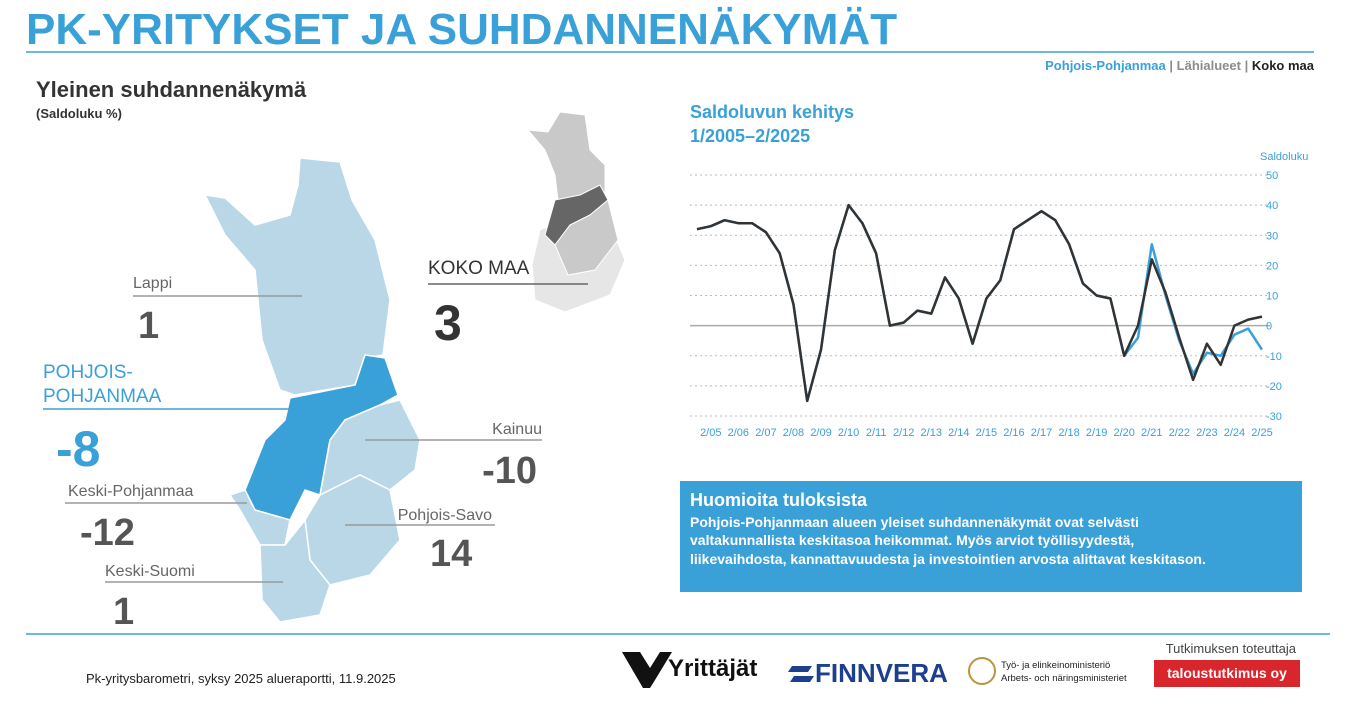 Image resolution: width=1354 pixels, height=704 pixels. What do you see at coordinates (750, 136) in the screenshot?
I see `chart-title: 1/2005–2/2025` at bounding box center [750, 136].